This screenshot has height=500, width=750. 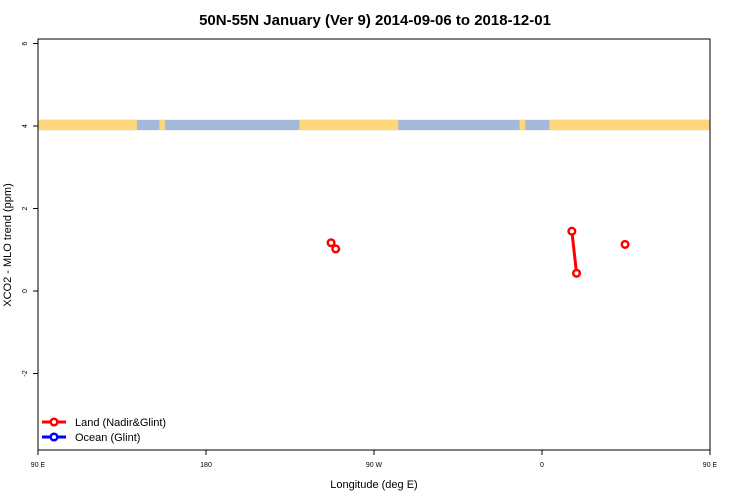 What do you see at coordinates (25, 208) in the screenshot?
I see `y-tick-label: 2` at bounding box center [25, 208].